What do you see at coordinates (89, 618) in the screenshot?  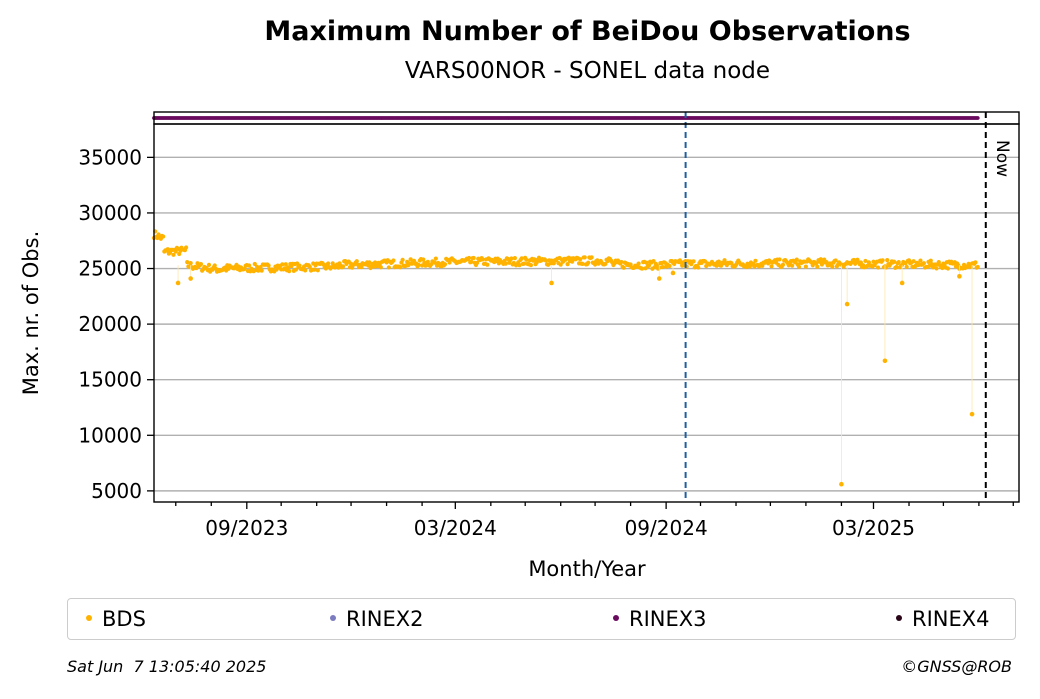 I see `bds-dot-icon` at bounding box center [89, 618].